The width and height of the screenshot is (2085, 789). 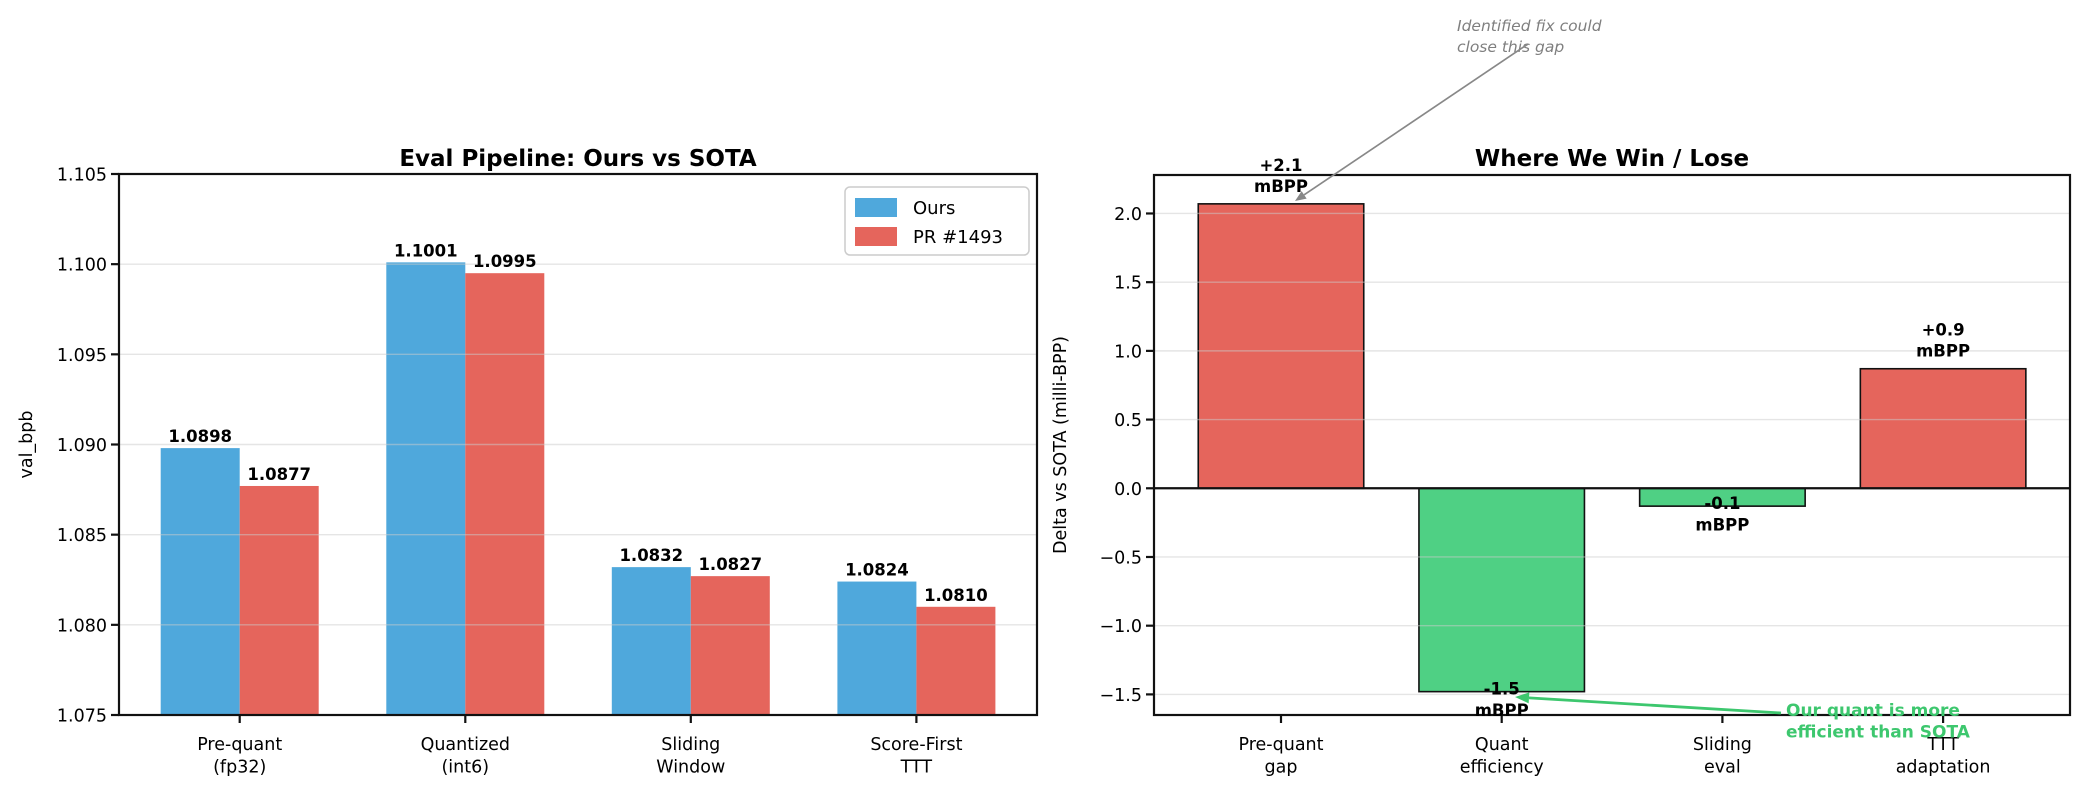 What do you see at coordinates (1943, 768) in the screenshot?
I see `xtick-label: adaptation` at bounding box center [1943, 768].